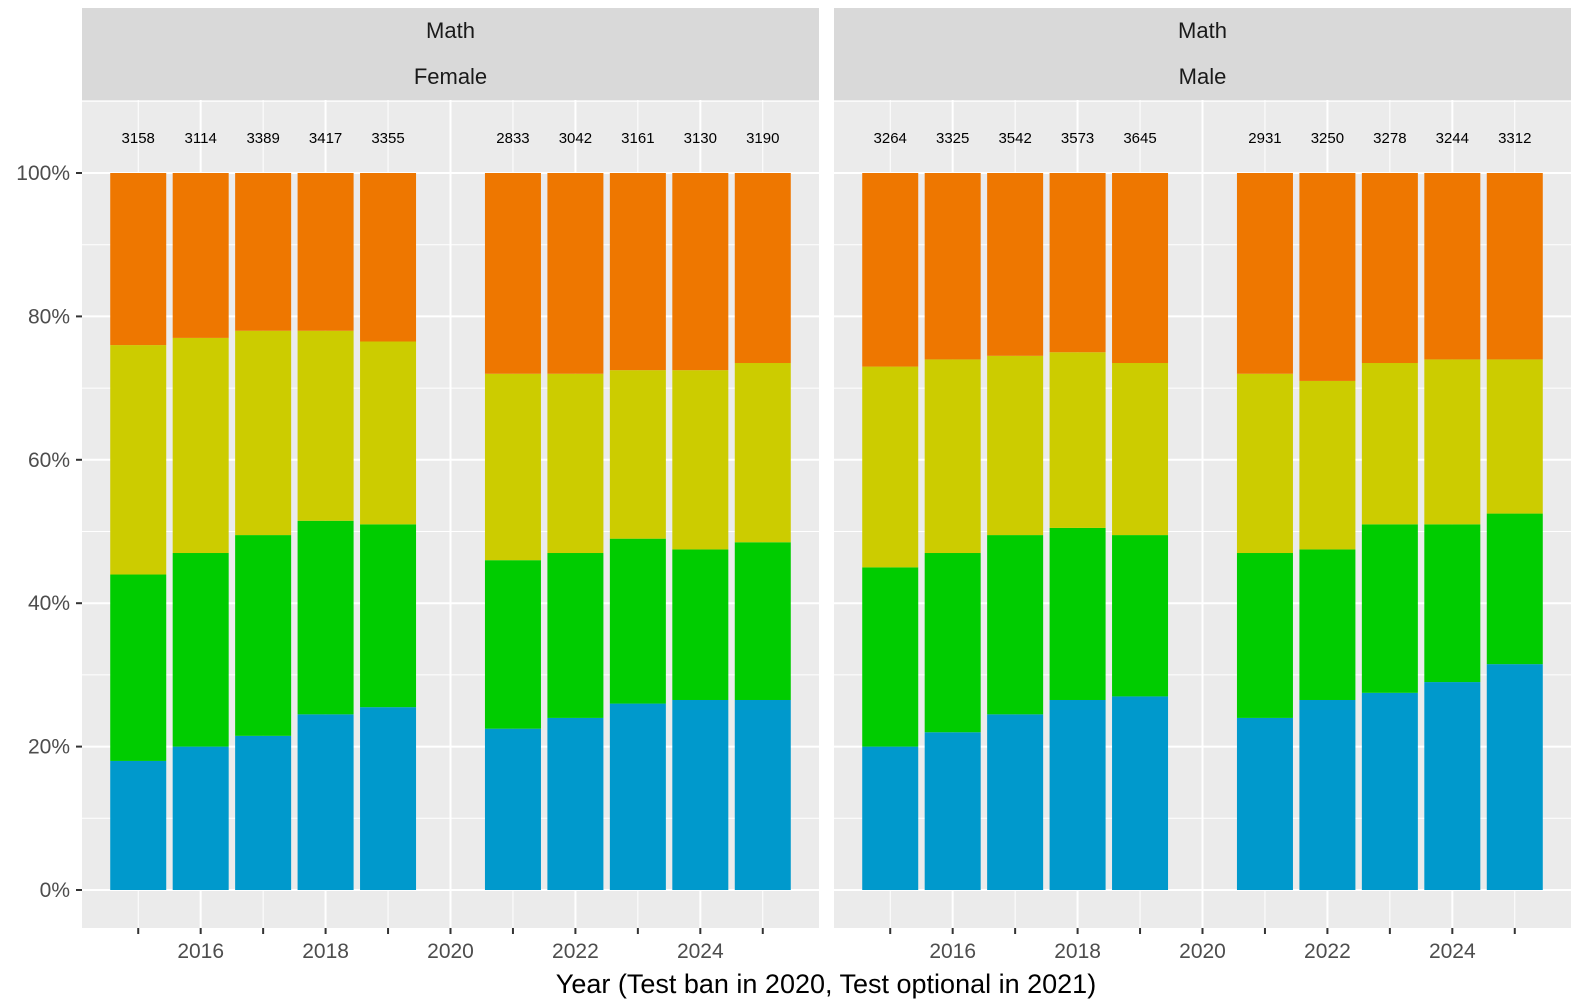  I want to click on facet-strip-gender: Male, so click(1203, 76).